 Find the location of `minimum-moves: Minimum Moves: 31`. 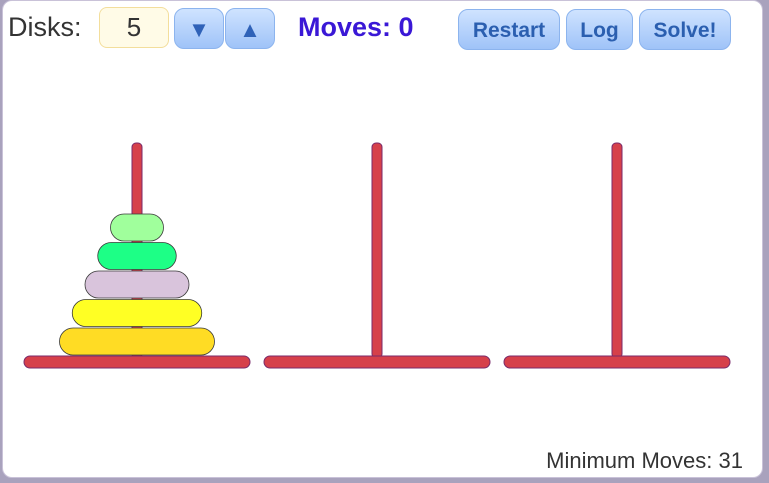

minimum-moves: Minimum Moves: 31 is located at coordinates (644, 461).